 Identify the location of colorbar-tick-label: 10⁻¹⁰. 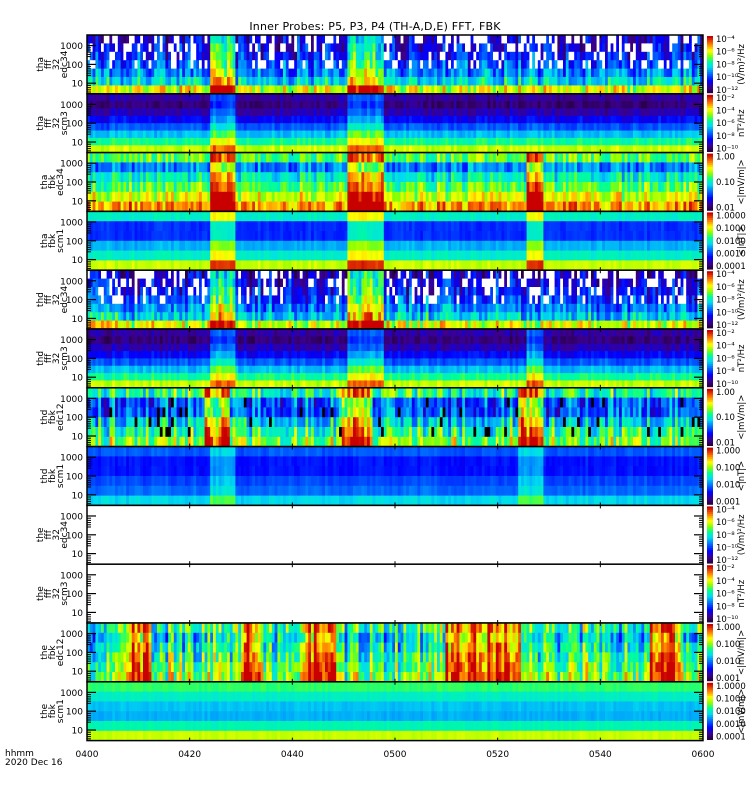
(727, 78).